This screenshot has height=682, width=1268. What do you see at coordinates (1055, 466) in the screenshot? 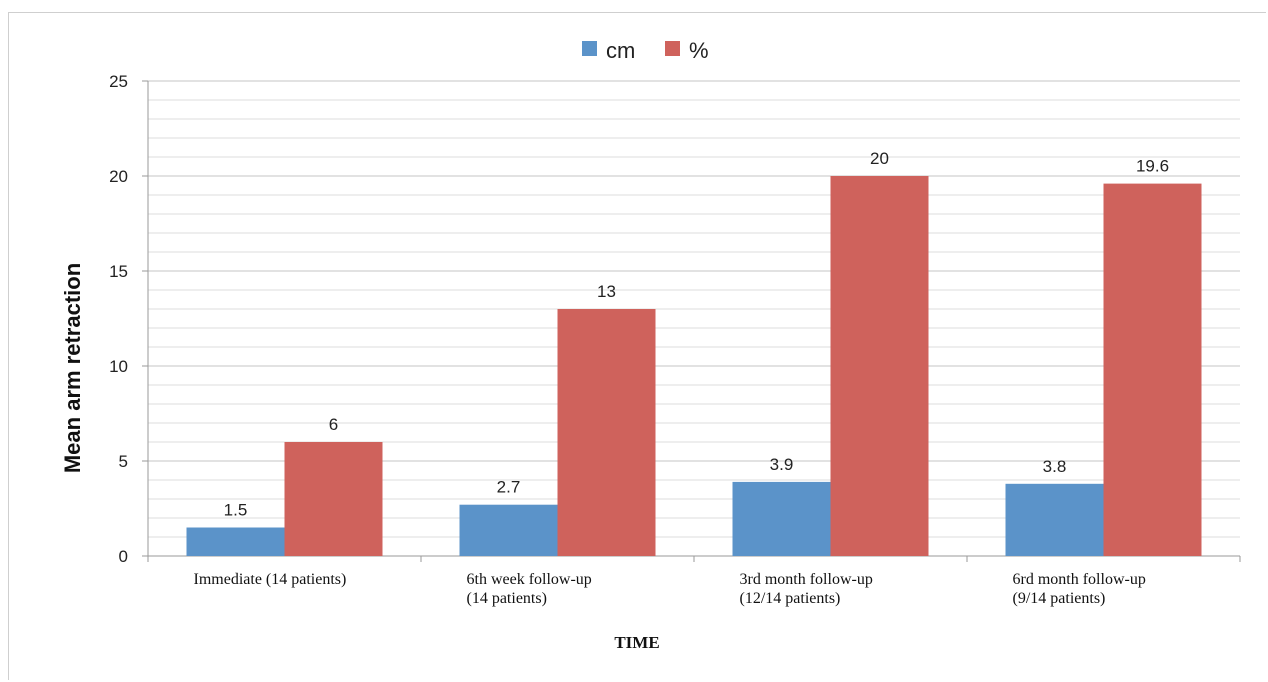
I see `data-label: 3.8` at bounding box center [1055, 466].